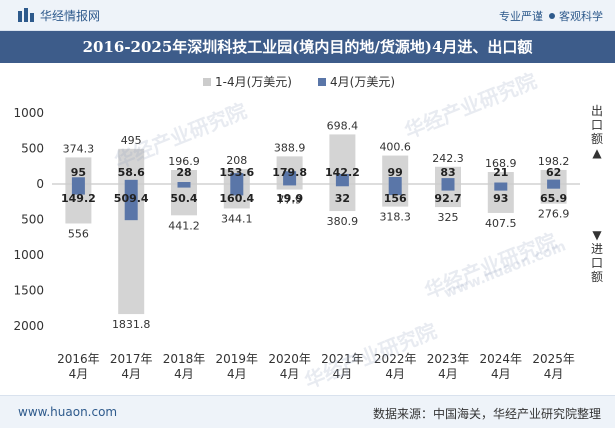 This screenshot has width=615, height=428. What do you see at coordinates (184, 225) in the screenshot?
I see `data-label-ytd-import: 441.2` at bounding box center [184, 225].